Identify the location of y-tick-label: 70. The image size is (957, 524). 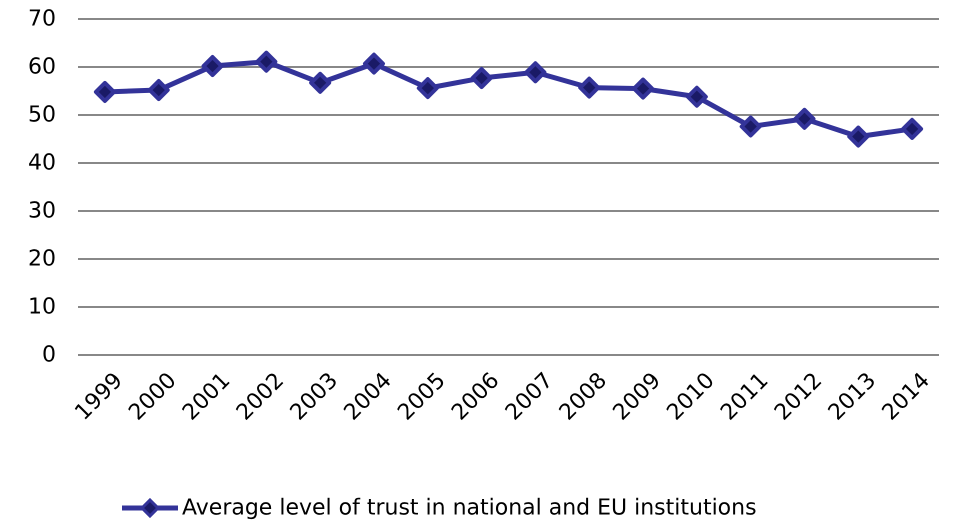
(42, 19).